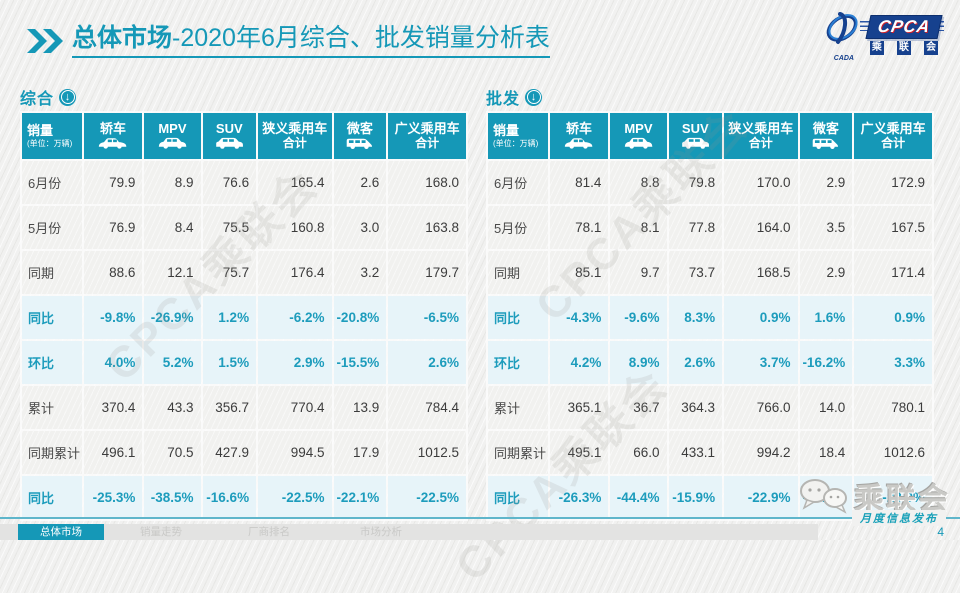 This screenshot has height=593, width=960. What do you see at coordinates (761, 497) in the screenshot?
I see `table-cell: -22.9%` at bounding box center [761, 497].